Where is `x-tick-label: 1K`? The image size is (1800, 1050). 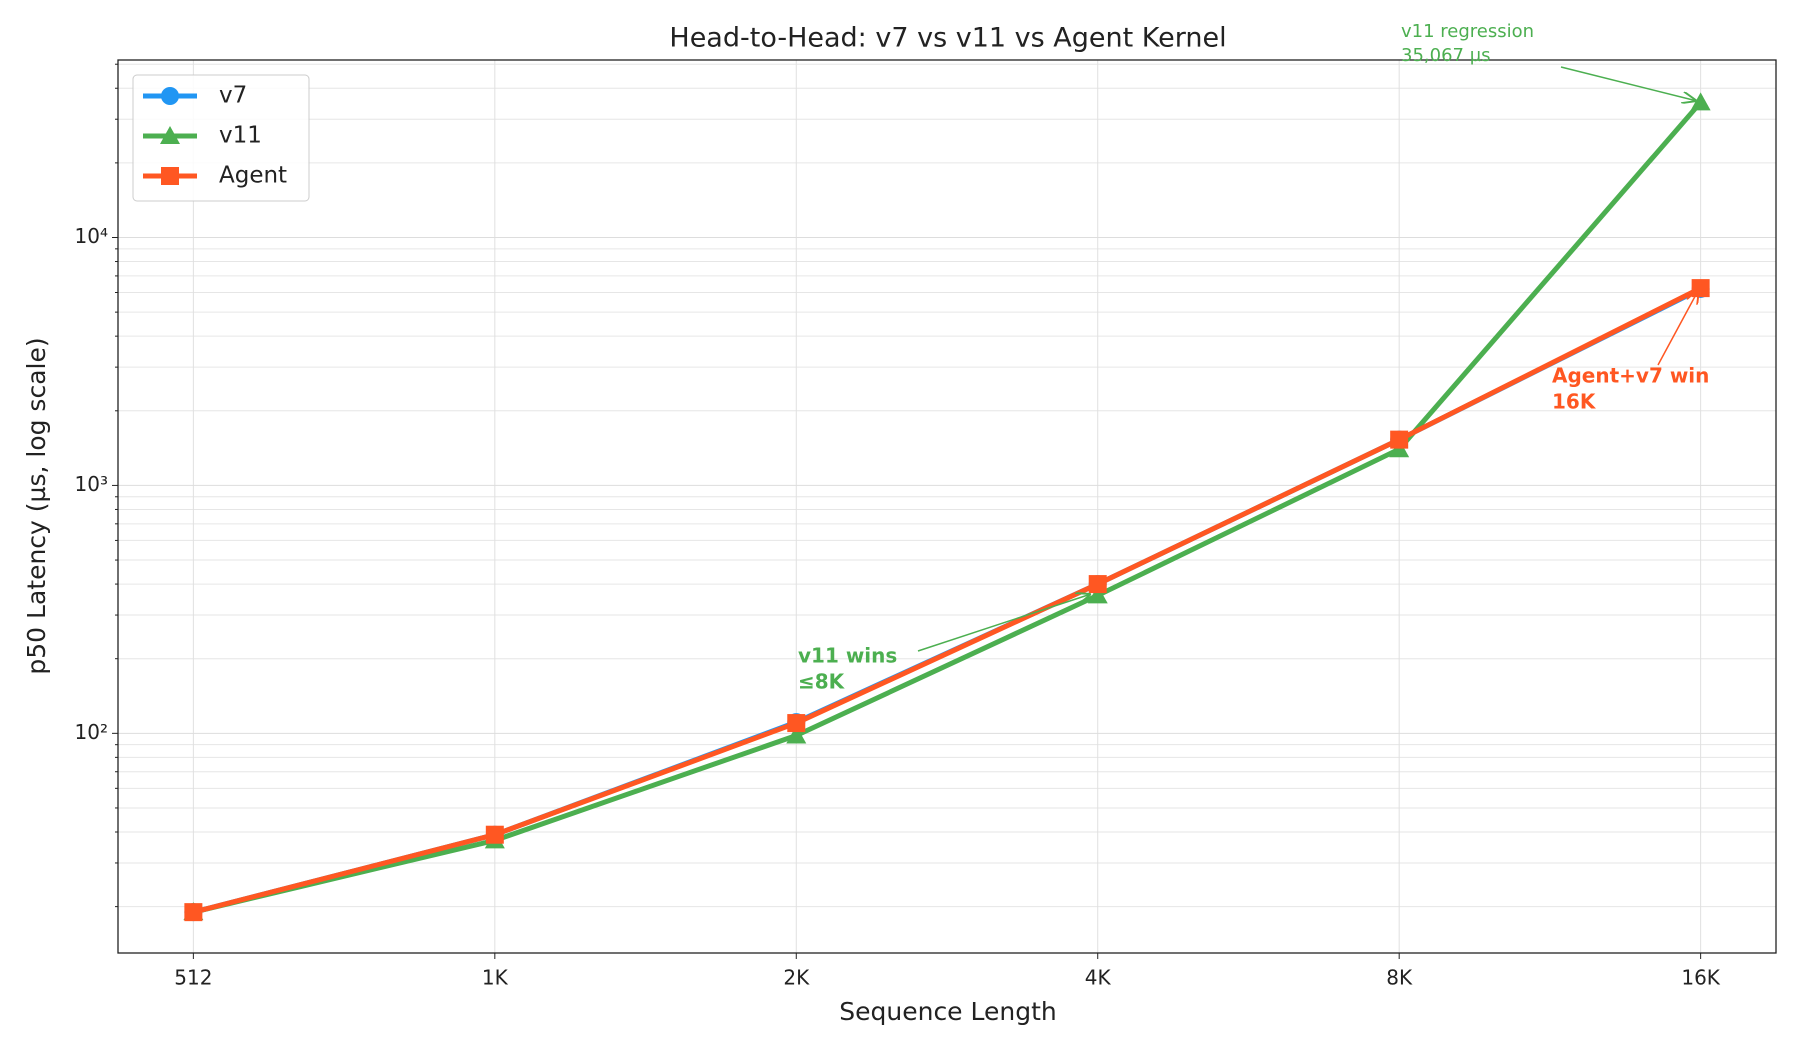 x-tick-label: 1K is located at coordinates (495, 978).